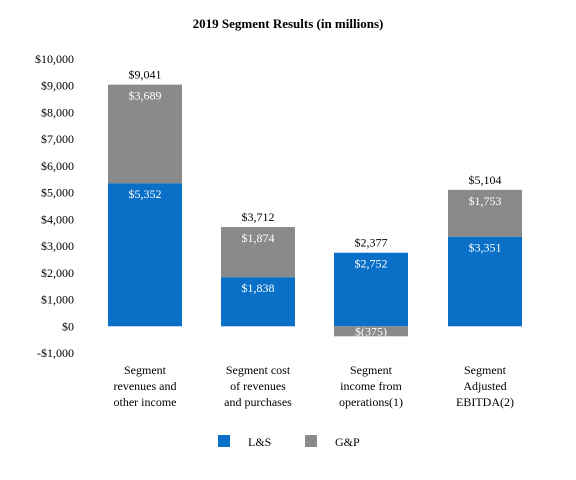 This screenshot has height=480, width=576. Describe the element at coordinates (371, 386) in the screenshot. I see `category-label: Segment income from operations(1)` at that location.